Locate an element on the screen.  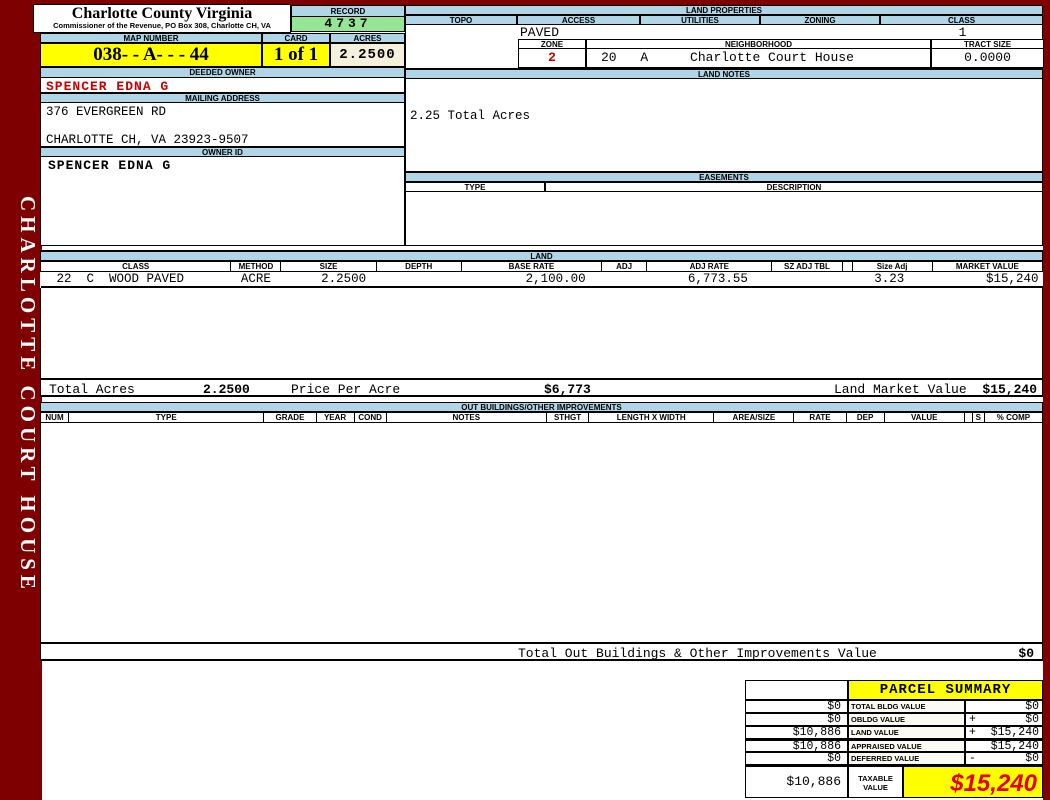
land-hdr-method: METHOD is located at coordinates (256, 266).